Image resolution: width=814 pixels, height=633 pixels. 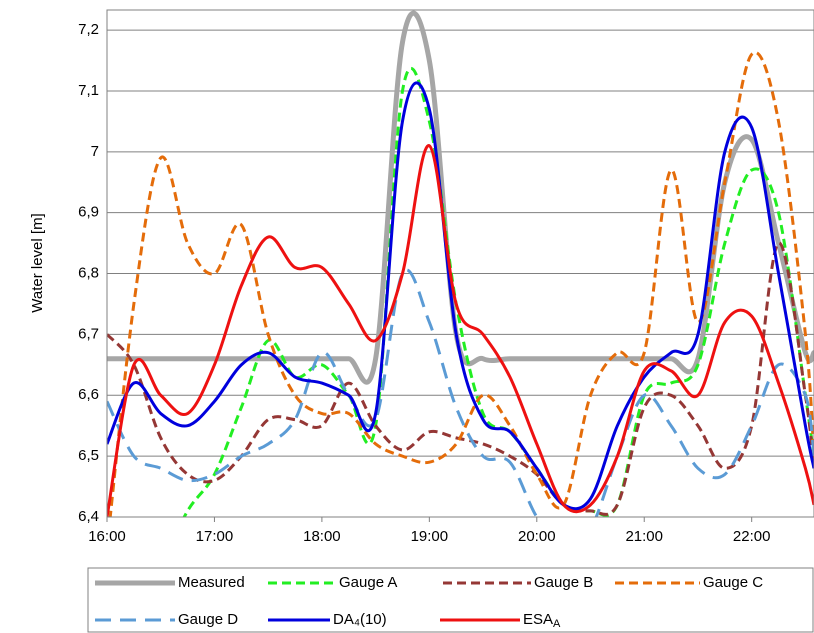 What do you see at coordinates (88, 29) in the screenshot?
I see `y-tick-label: 7,2` at bounding box center [88, 29].